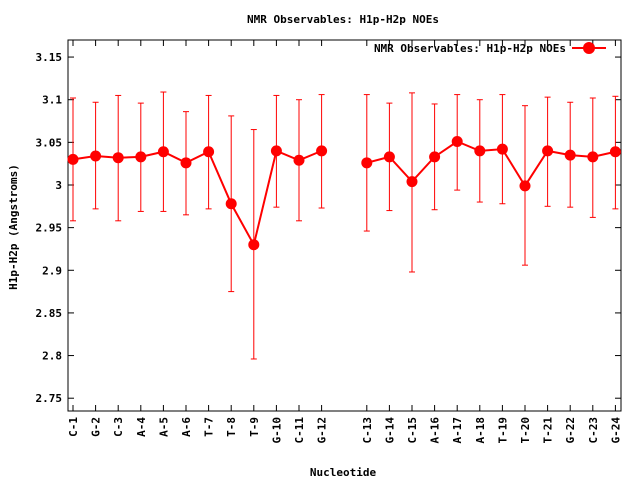 This screenshot has height=480, width=640. I want to click on chart-title: NMR Observables: H1p-H2p NOEs, so click(343, 19).